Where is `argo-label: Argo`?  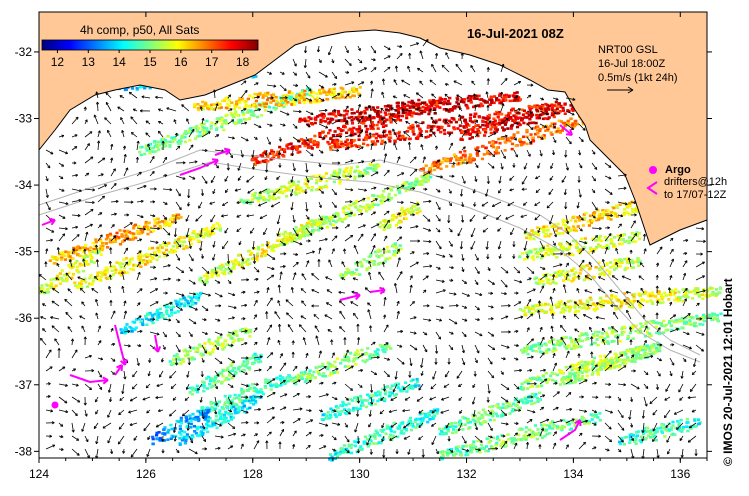
argo-label: Argo is located at coordinates (678, 170).